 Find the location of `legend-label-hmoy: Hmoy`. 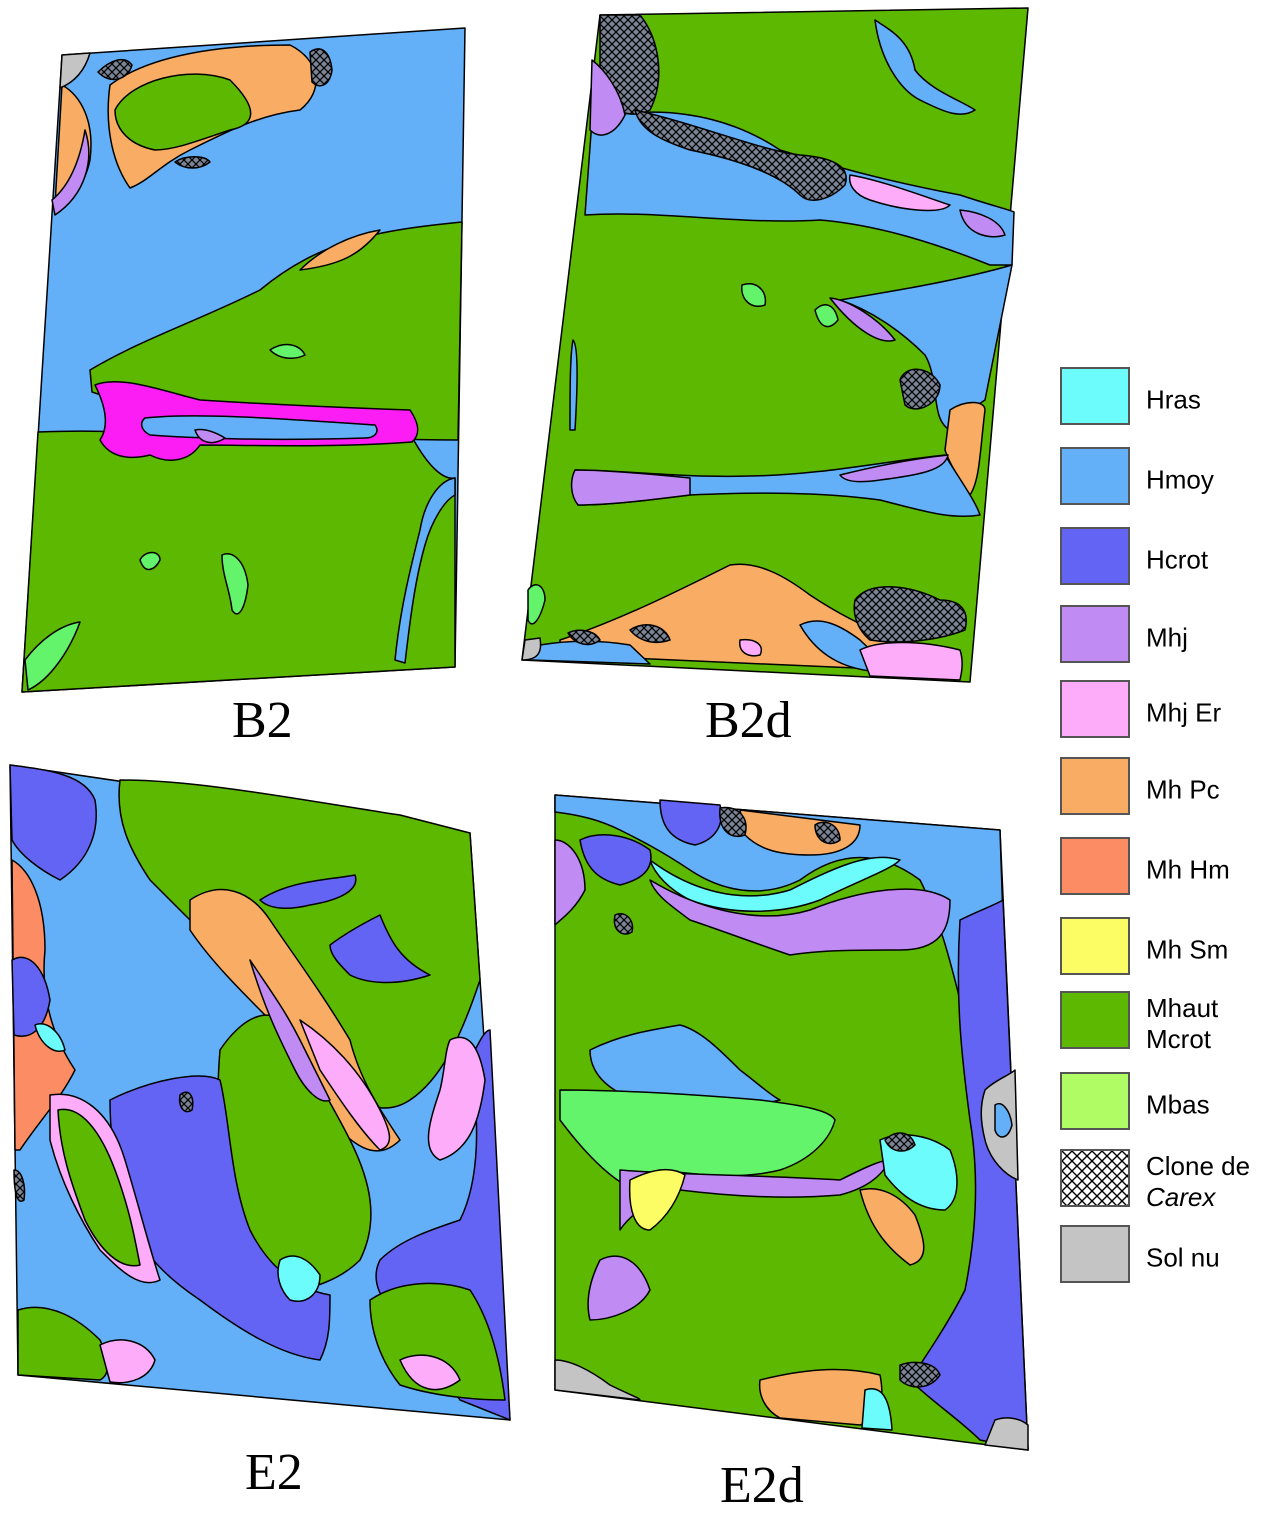

legend-label-hmoy: Hmoy is located at coordinates (1180, 479).